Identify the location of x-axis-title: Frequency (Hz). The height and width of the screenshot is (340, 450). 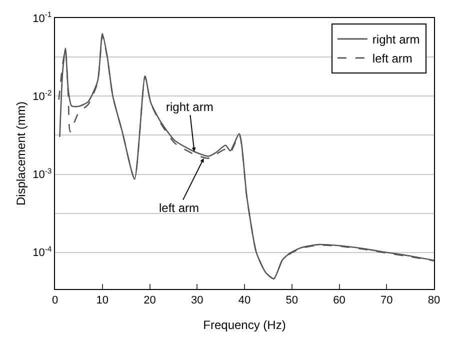
(244, 325).